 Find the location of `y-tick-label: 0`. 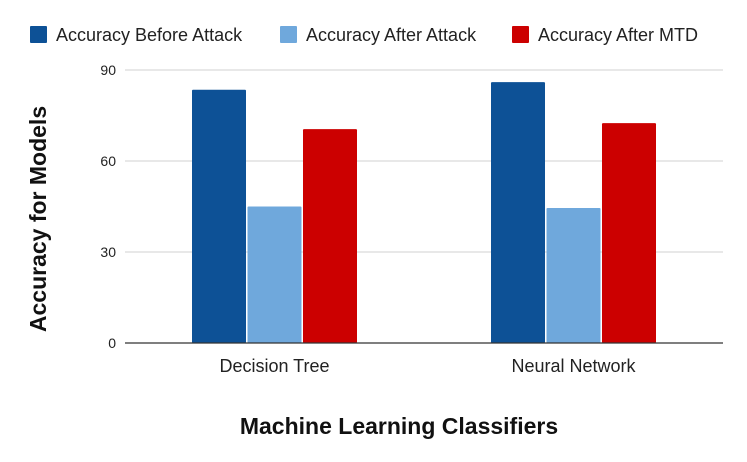

y-tick-label: 0 is located at coordinates (112, 343).